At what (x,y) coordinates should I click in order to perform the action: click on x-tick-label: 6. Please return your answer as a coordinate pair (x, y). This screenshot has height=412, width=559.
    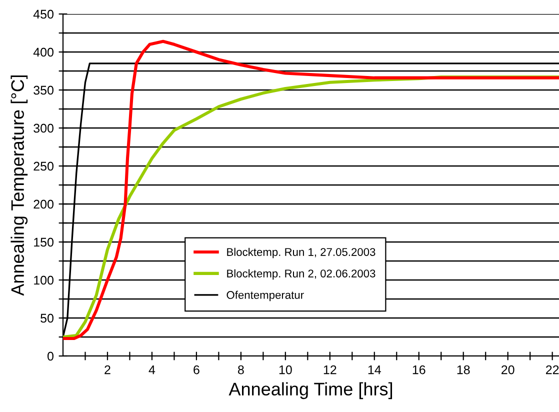
    Looking at the image, I should click on (197, 369).